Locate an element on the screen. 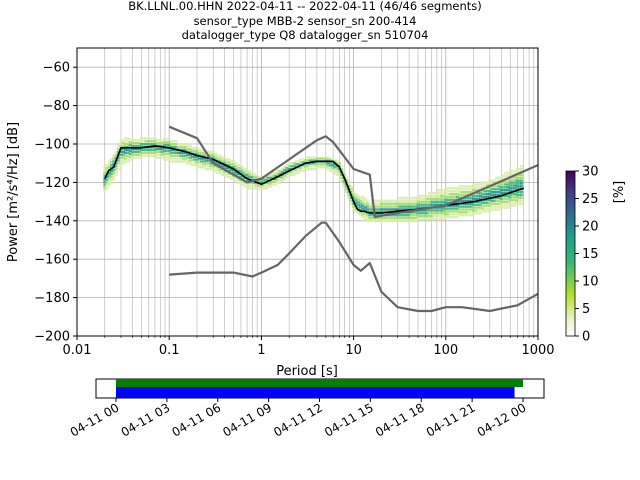 The width and height of the screenshot is (640, 480). coverage-tick-label: 04-11 12 is located at coordinates (298, 419).